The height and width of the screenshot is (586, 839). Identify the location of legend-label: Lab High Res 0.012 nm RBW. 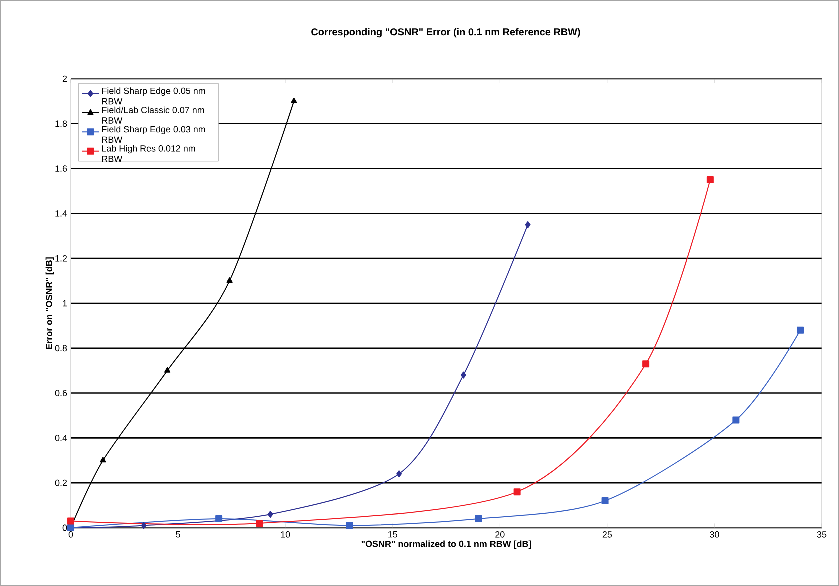
(149, 153).